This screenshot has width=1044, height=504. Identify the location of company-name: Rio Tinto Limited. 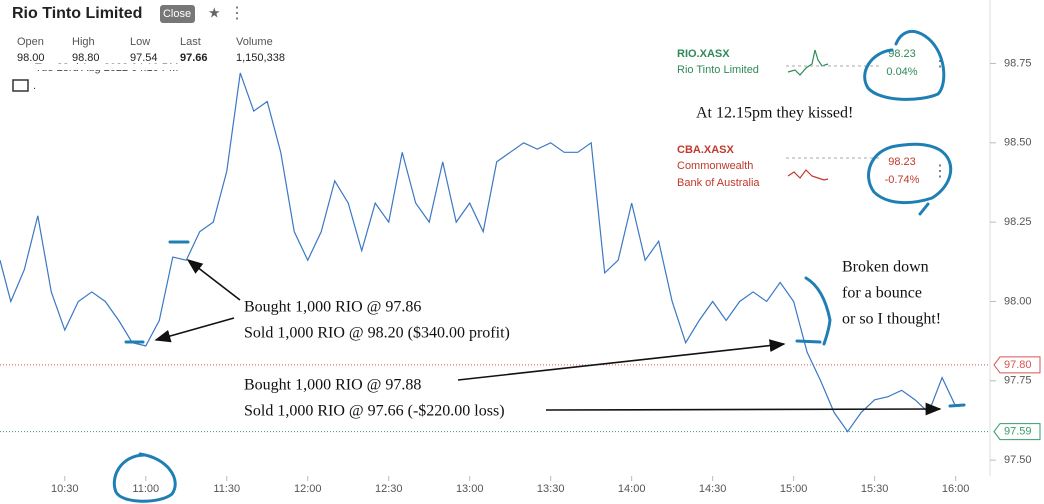
(718, 70).